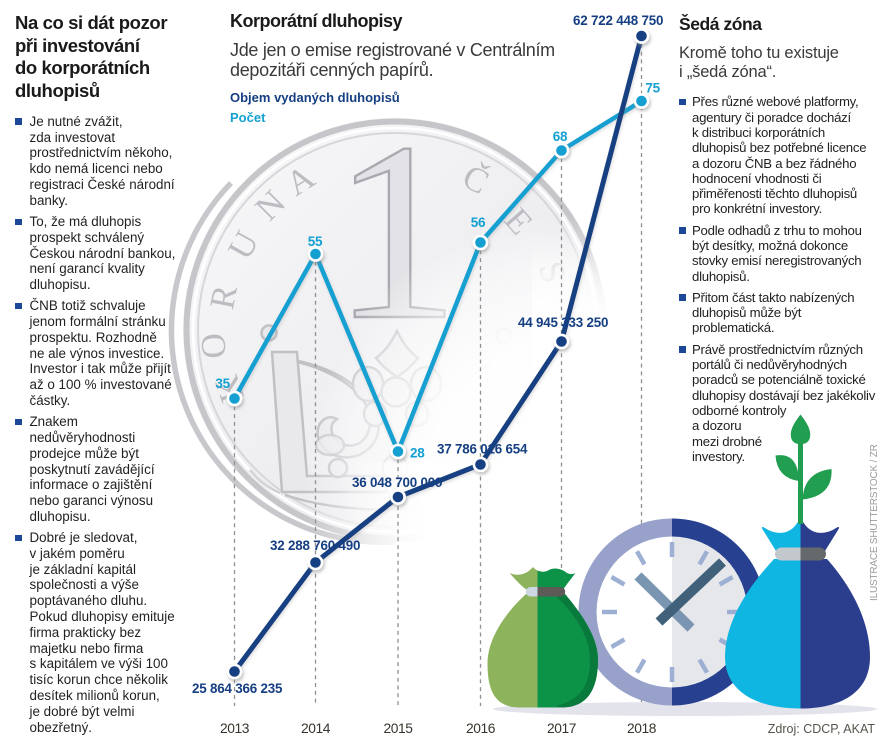 Image resolution: width=891 pixels, height=744 pixels. Describe the element at coordinates (560, 136) in the screenshot. I see `svg-text: 68` at that location.